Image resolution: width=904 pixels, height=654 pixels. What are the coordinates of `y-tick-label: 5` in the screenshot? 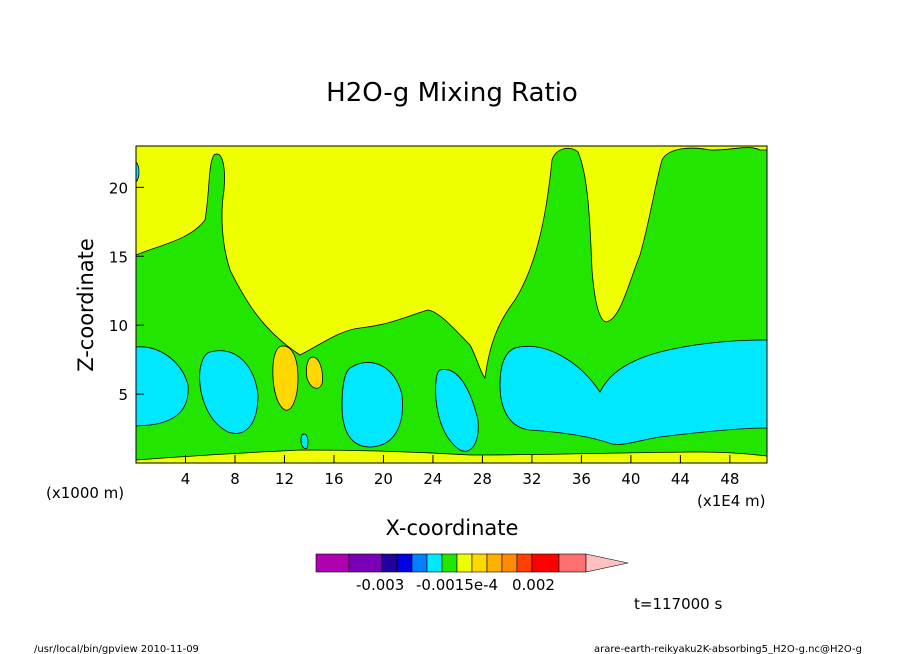 It's located at (123, 395).